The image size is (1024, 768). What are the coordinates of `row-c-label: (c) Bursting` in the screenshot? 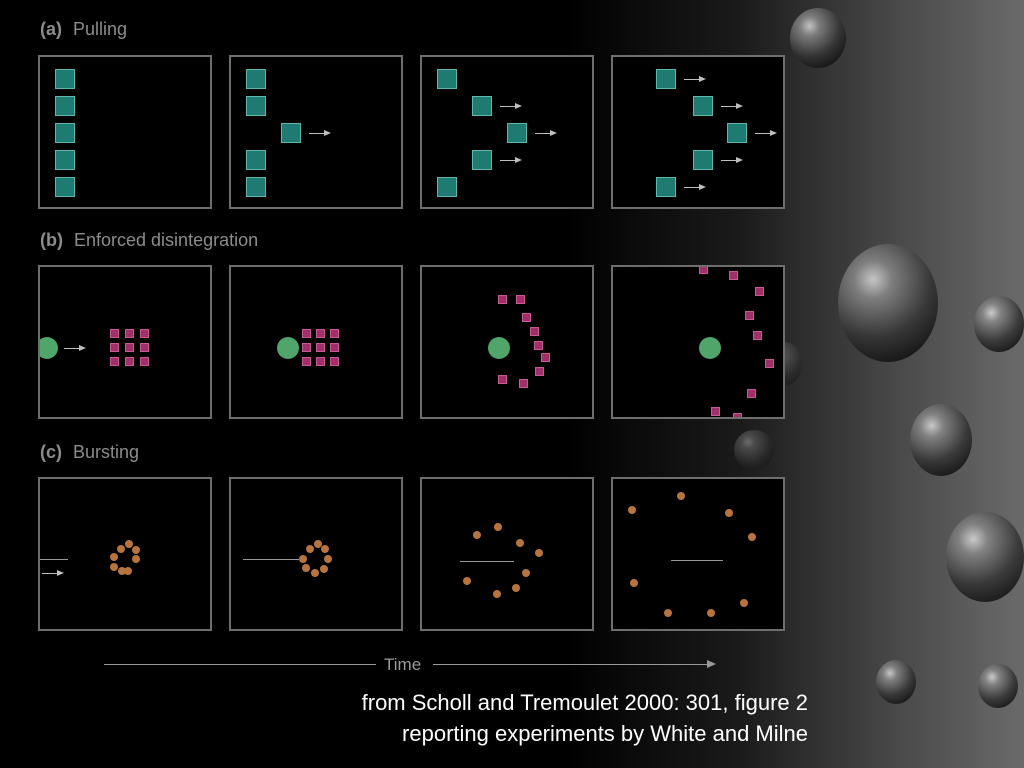 It's located at (89, 452).